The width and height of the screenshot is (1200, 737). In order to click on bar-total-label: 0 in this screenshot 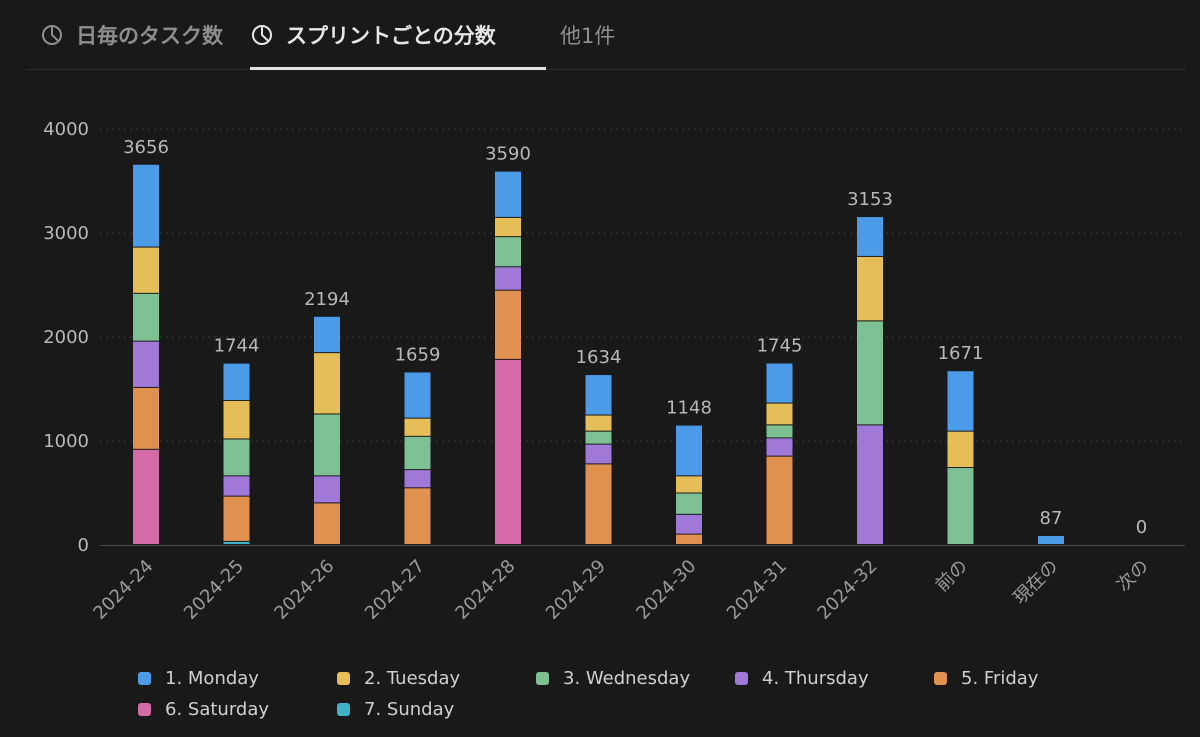, I will do `click(1141, 527)`.